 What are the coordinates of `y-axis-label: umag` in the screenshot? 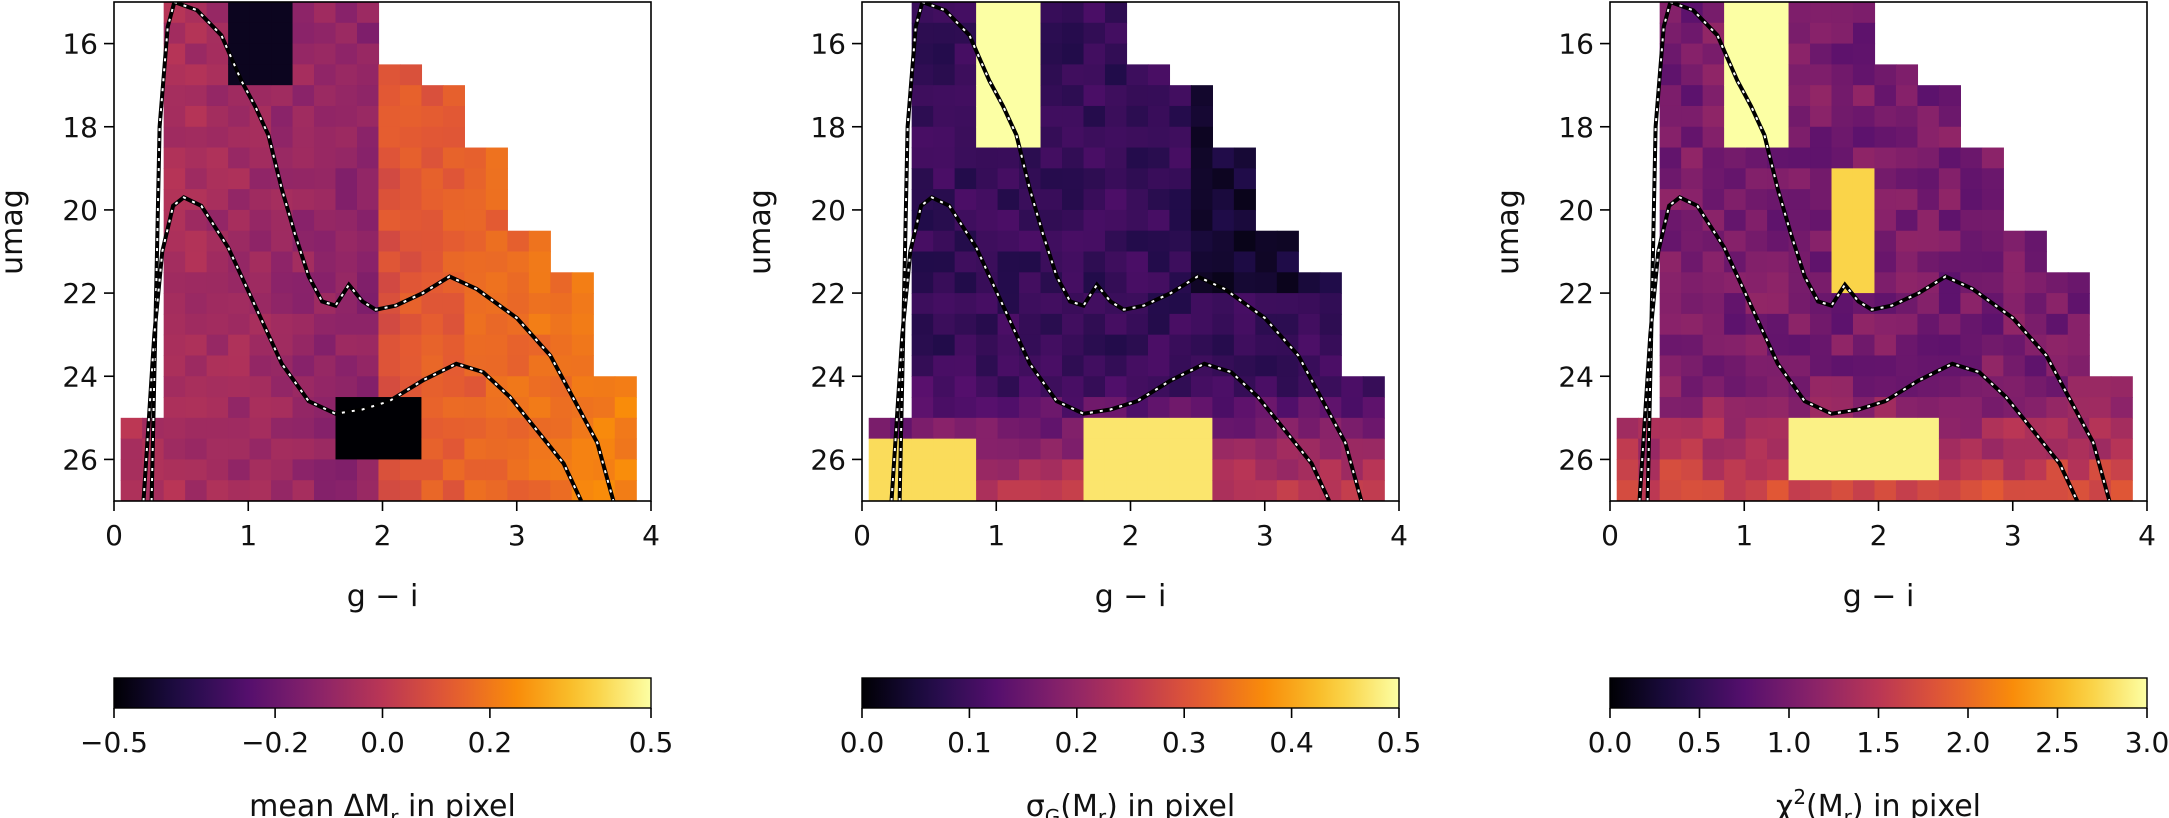 It's located at (15, 232).